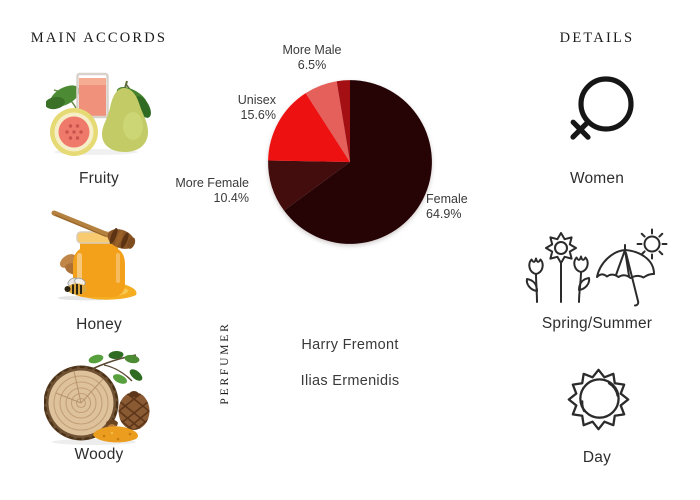 The width and height of the screenshot is (700, 500). What do you see at coordinates (256, 100) in the screenshot?
I see `pie-callout-label: Unisex` at bounding box center [256, 100].